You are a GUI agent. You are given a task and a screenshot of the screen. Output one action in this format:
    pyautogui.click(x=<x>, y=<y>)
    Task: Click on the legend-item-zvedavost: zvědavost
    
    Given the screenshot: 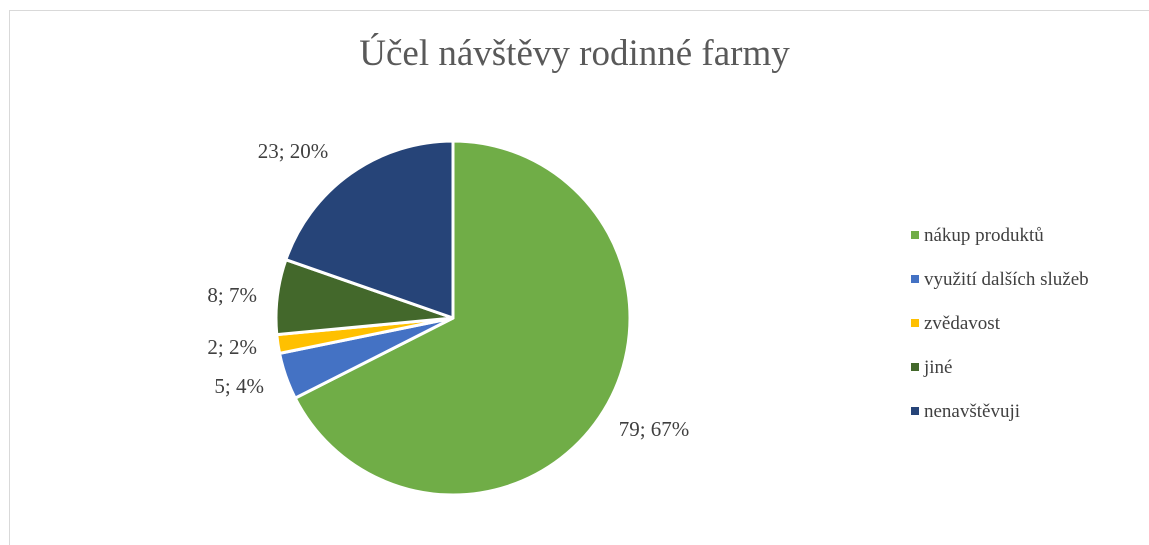 What is the action you would take?
    pyautogui.click(x=956, y=323)
    